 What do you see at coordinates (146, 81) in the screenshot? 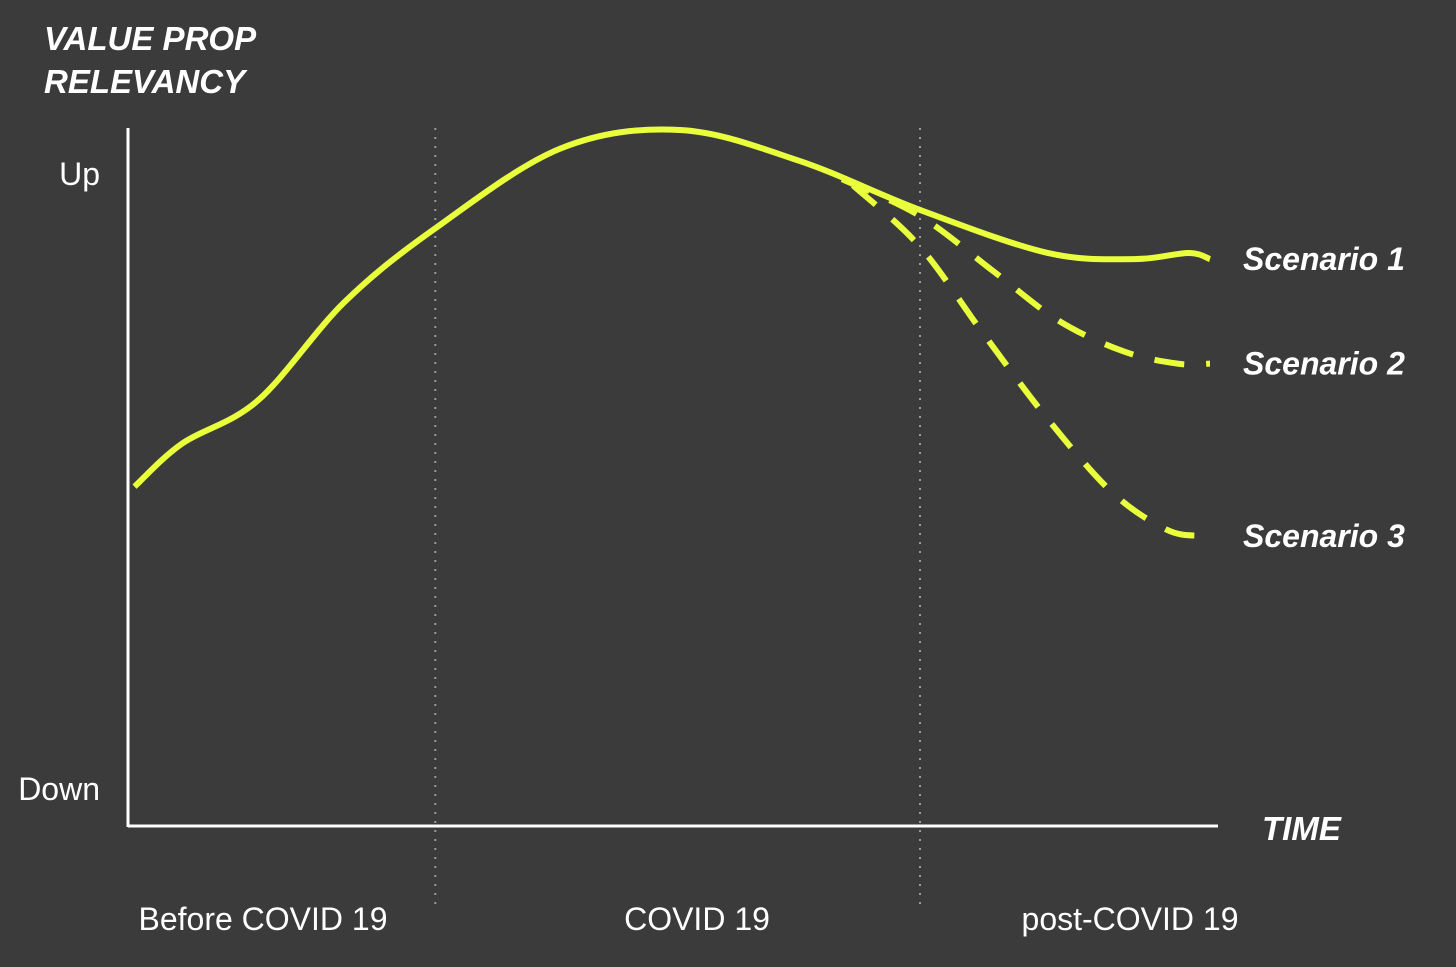
I see `y-axis-label-line-2: RELEVANCY` at bounding box center [146, 81].